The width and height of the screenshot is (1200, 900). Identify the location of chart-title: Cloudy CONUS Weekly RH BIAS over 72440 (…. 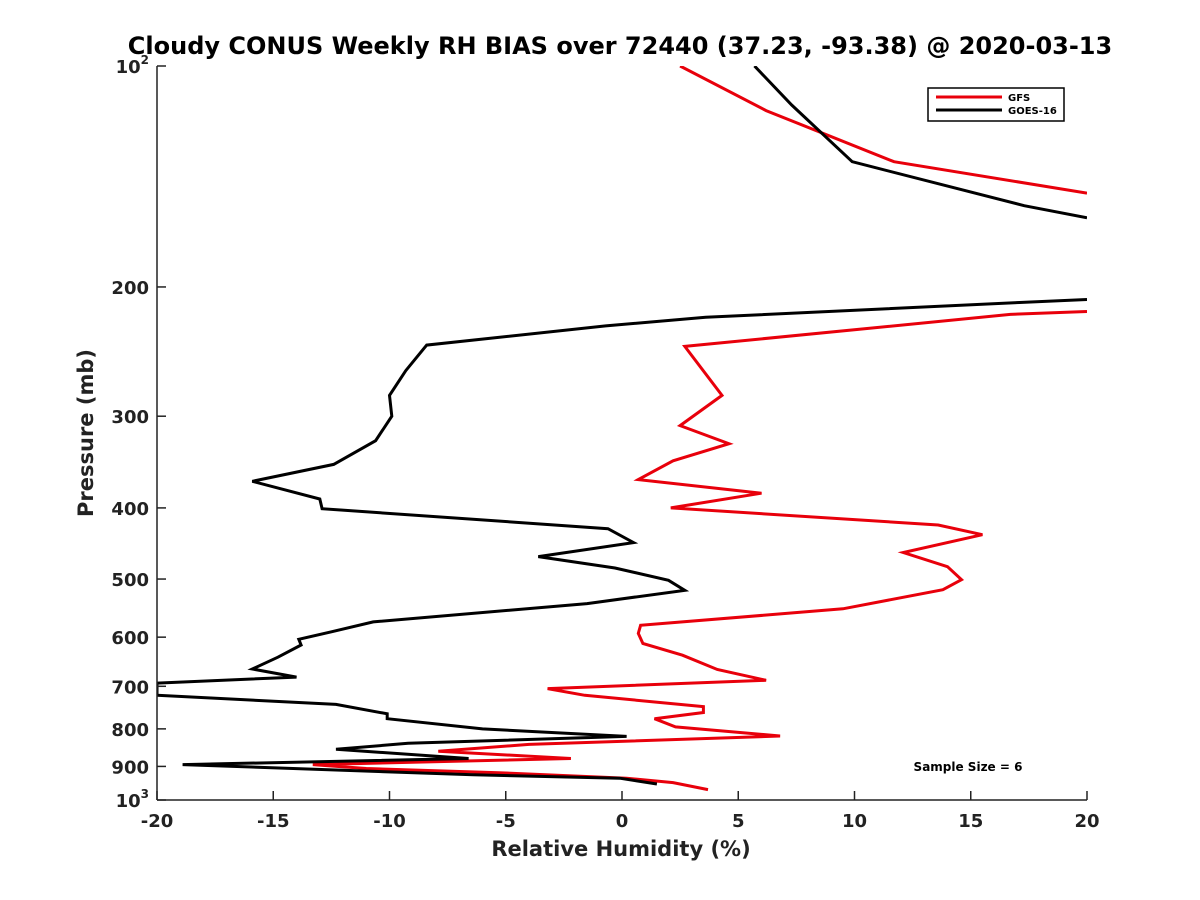
(620, 46).